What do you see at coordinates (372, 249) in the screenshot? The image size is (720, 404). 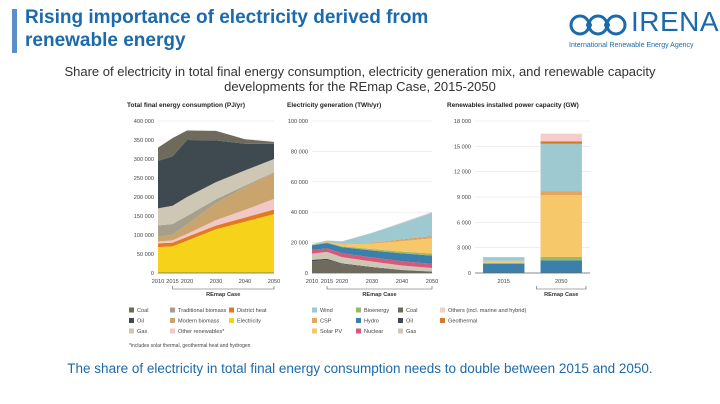 I see `chart2-area-bioenergy` at bounding box center [372, 249].